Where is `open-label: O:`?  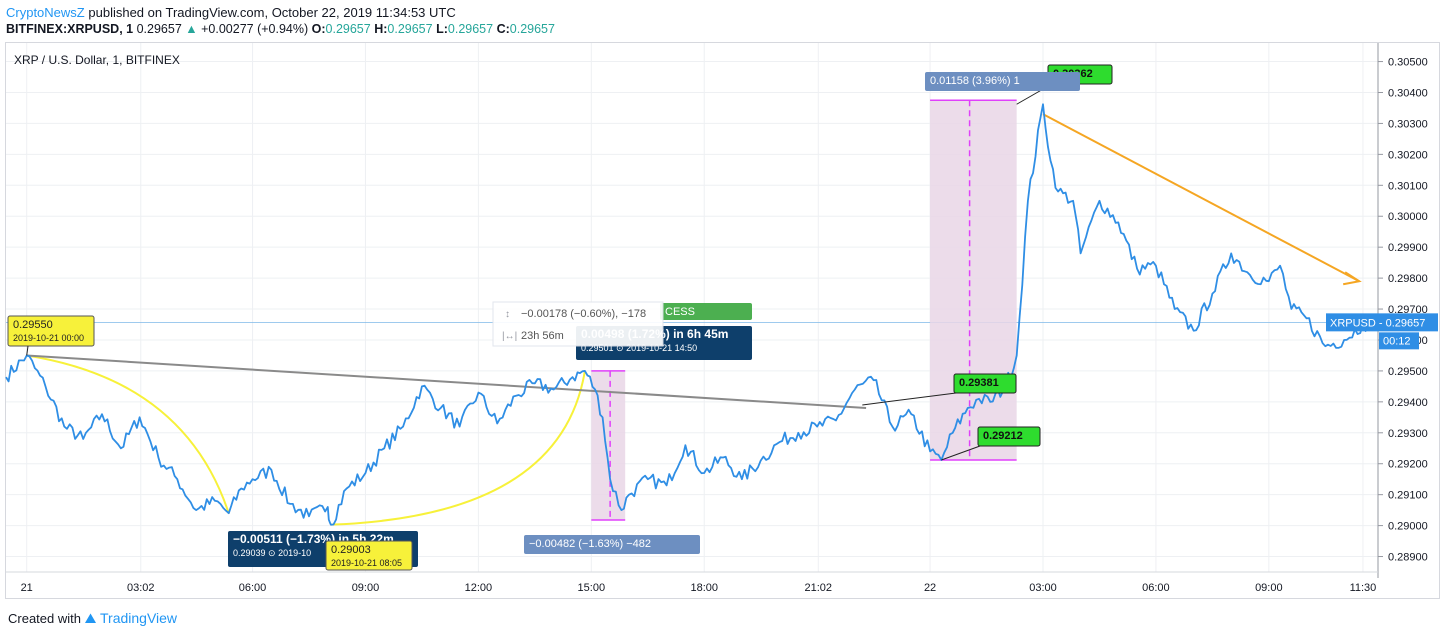 open-label: O: is located at coordinates (318, 29).